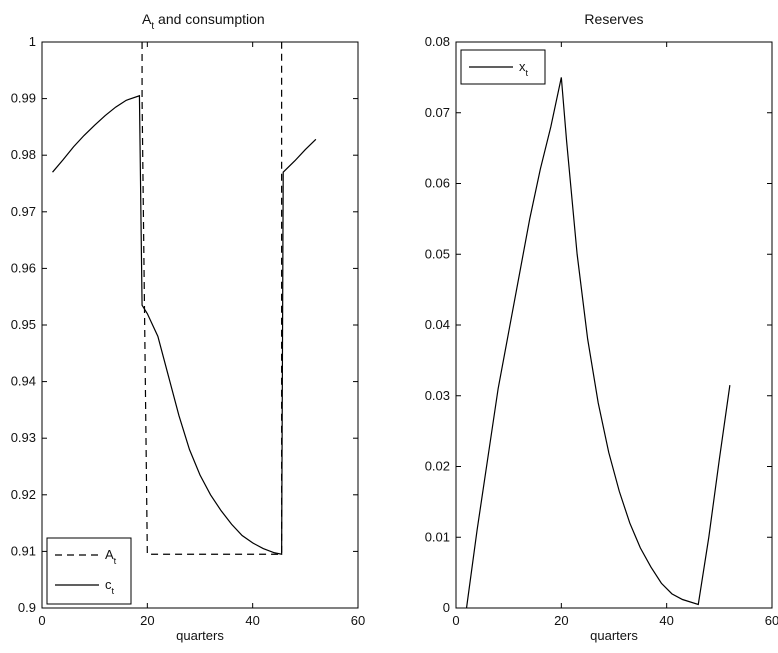 This screenshot has height=653, width=778. I want to click on y-tick-label: 0.04, so click(437, 324).